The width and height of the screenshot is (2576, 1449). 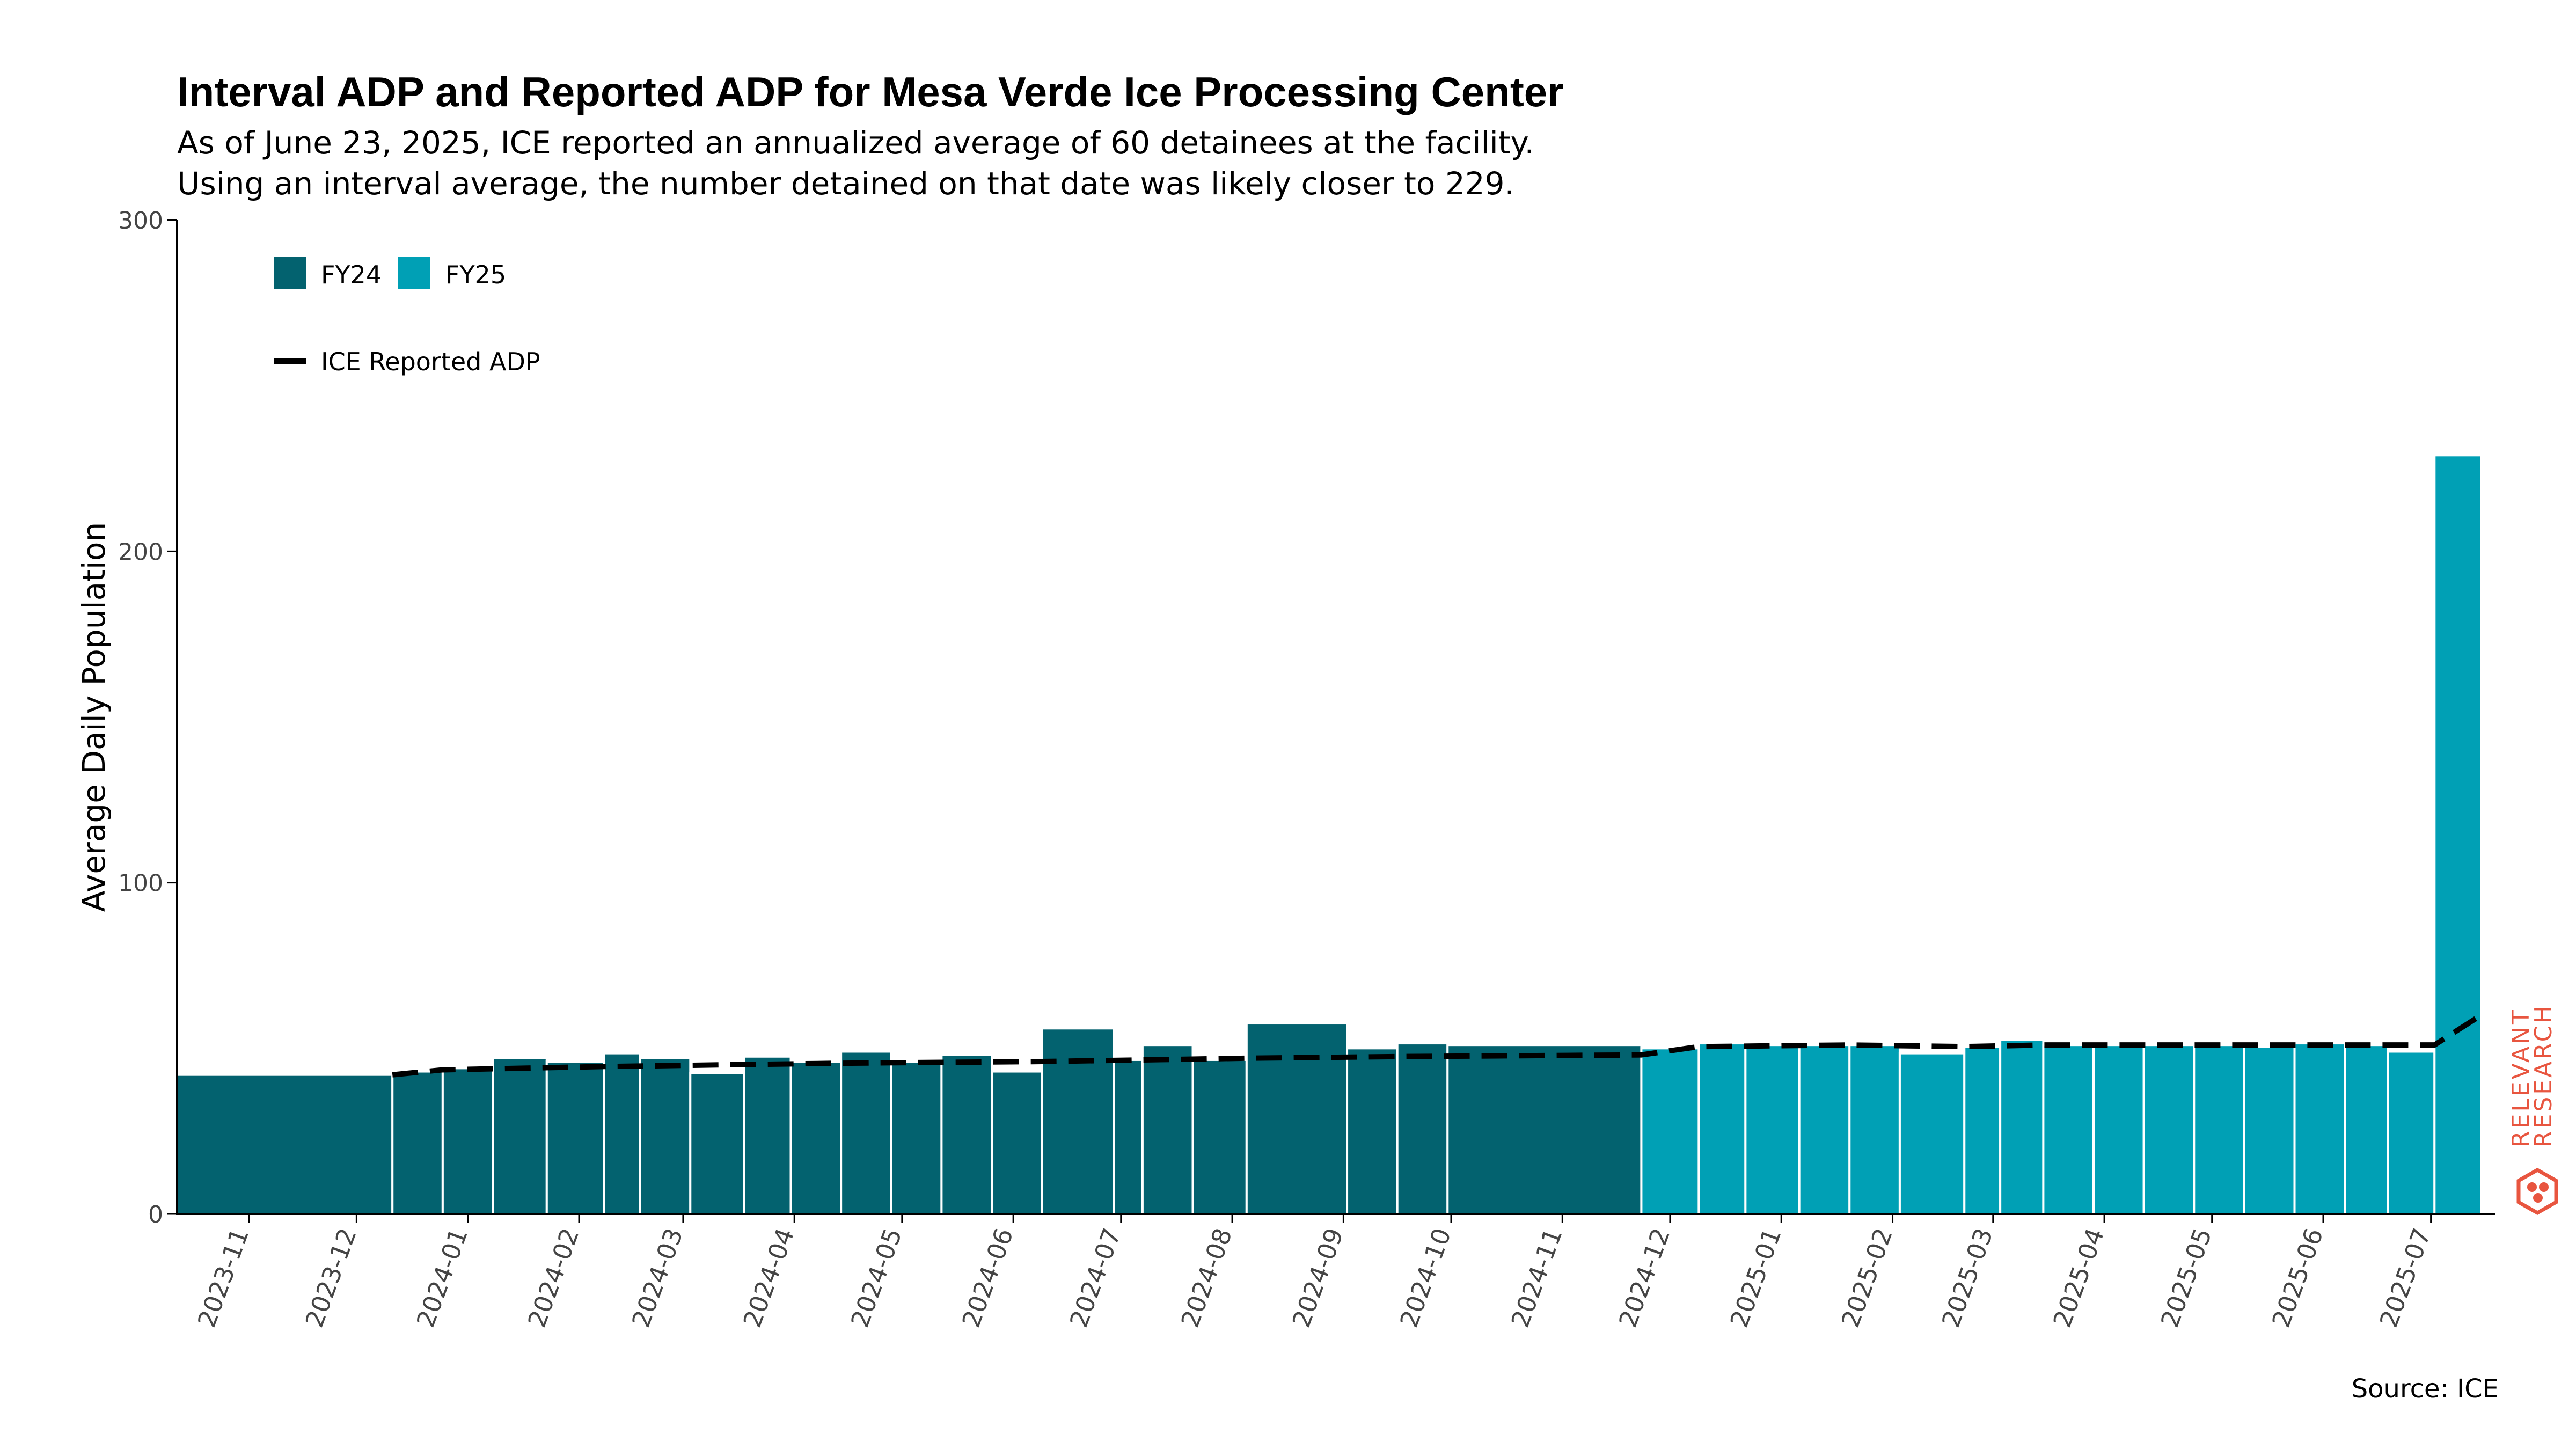 I want to click on relevant-research-logo: RELEVANT RESEARCH, so click(x=2535, y=1110).